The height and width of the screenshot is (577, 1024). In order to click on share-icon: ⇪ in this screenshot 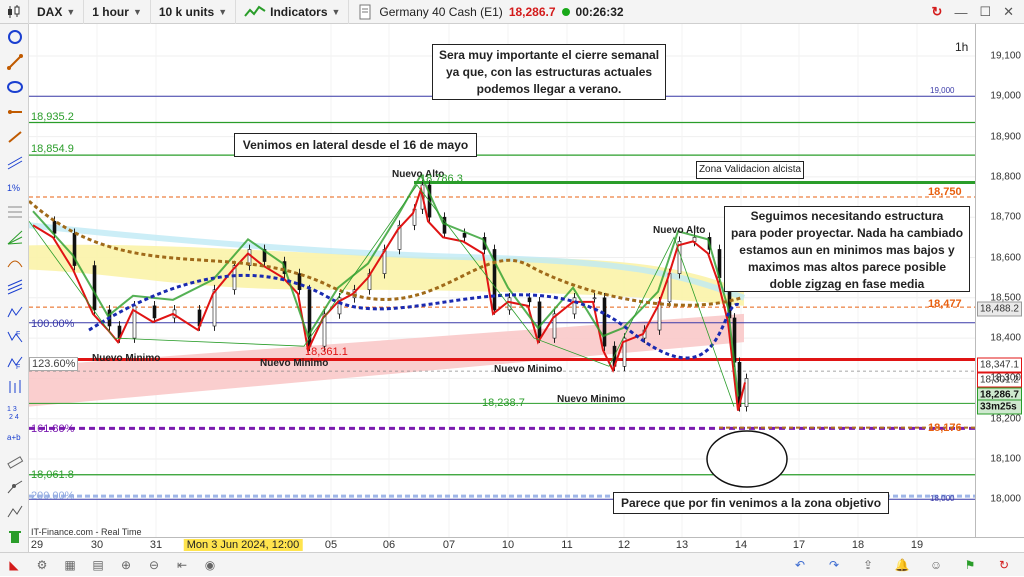, I will do `click(868, 565)`.